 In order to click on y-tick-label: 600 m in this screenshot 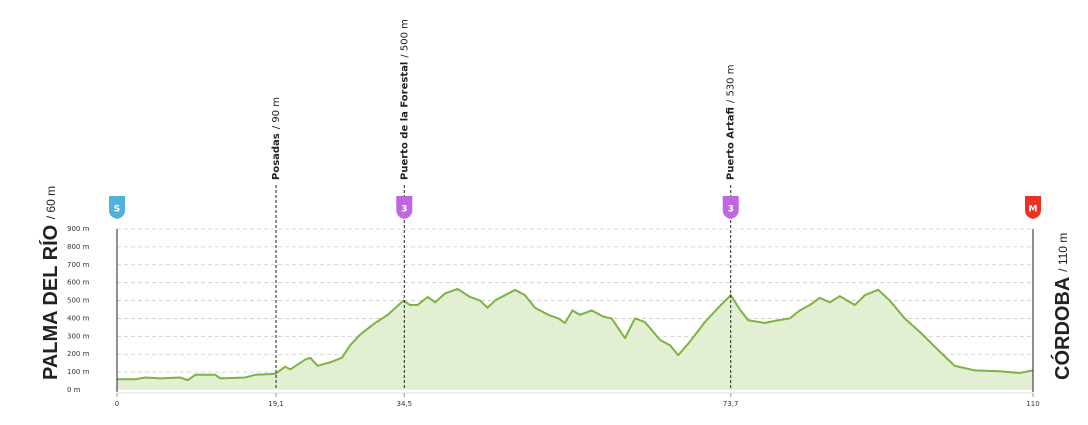, I will do `click(78, 283)`.